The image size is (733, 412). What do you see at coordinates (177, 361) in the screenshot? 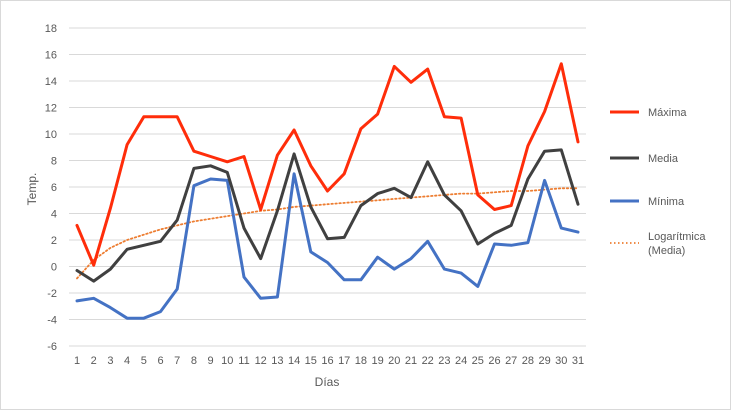
I see `x-tick-label: 7` at bounding box center [177, 361].